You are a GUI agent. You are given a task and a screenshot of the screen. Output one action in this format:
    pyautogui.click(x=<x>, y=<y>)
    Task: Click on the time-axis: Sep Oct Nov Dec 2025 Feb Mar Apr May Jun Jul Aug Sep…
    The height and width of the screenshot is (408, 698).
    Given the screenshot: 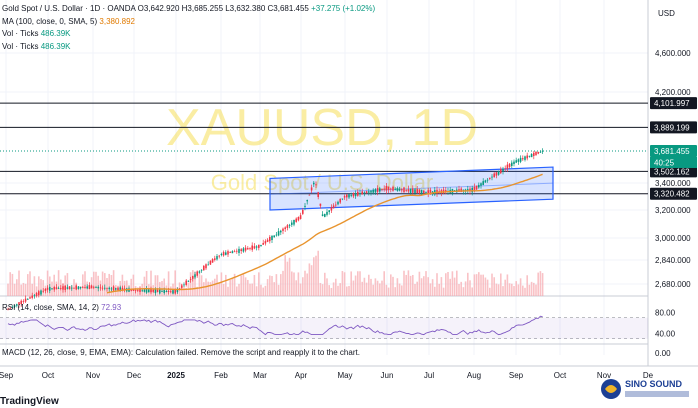 What is the action you would take?
    pyautogui.click(x=327, y=375)
    